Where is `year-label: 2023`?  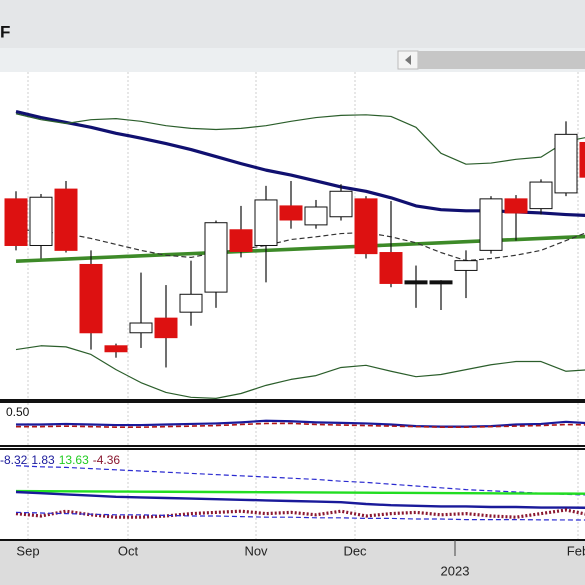
year-label: 2023 is located at coordinates (455, 570).